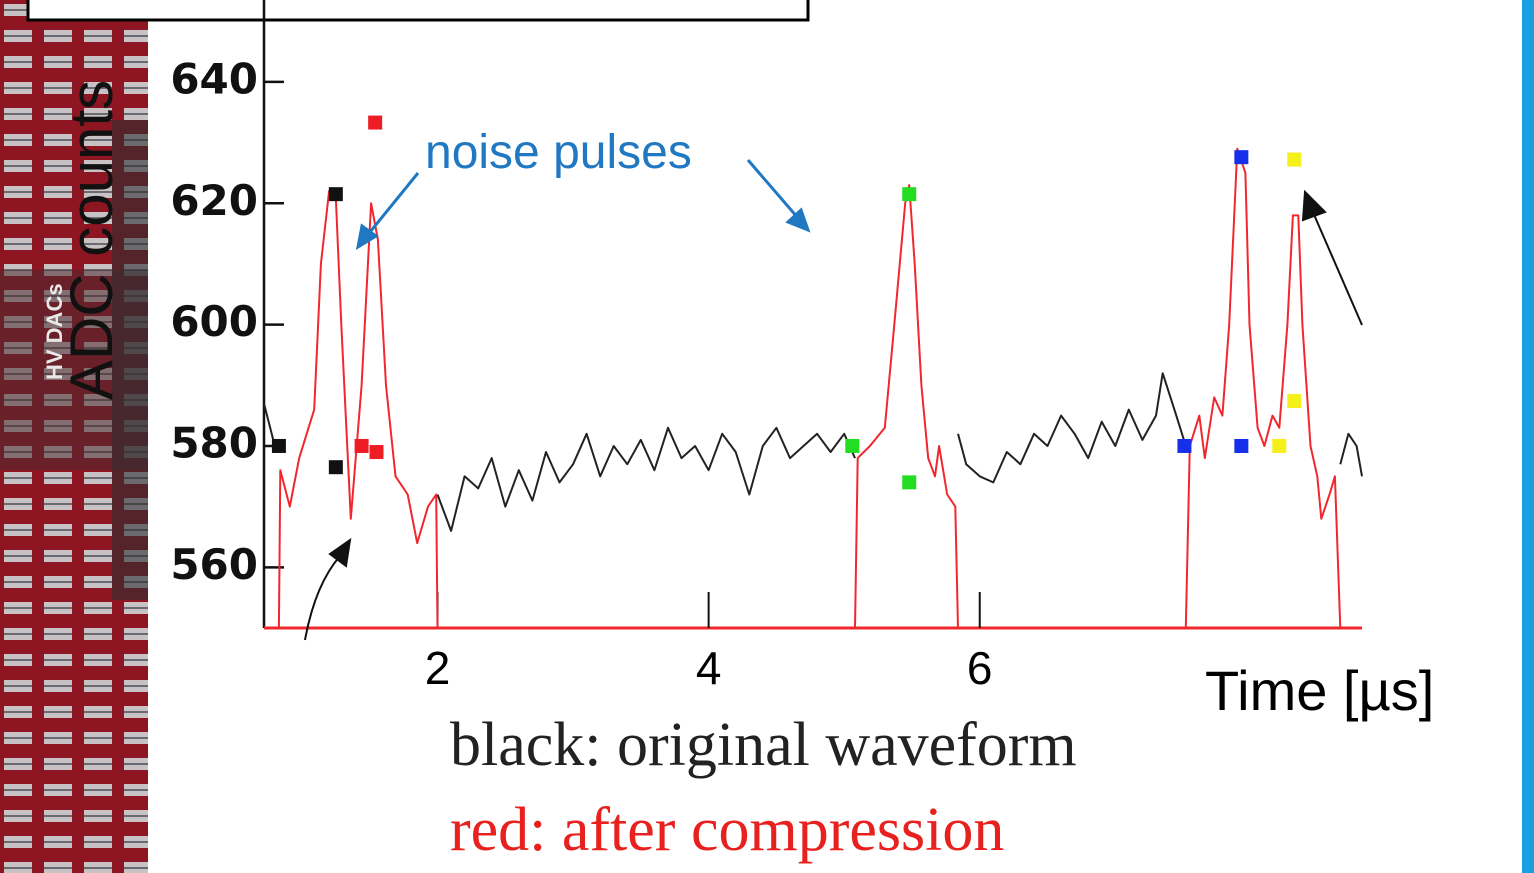 The width and height of the screenshot is (1534, 873). Describe the element at coordinates (418, 11) in the screenshot. I see `top-box` at that location.